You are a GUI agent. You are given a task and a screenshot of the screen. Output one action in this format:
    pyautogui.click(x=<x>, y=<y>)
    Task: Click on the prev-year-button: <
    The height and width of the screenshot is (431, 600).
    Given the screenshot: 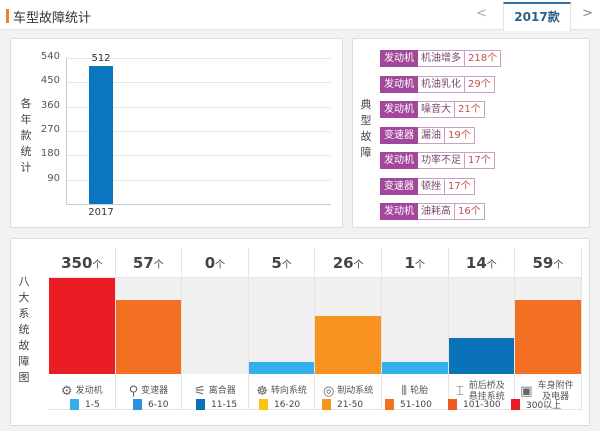 What is the action you would take?
    pyautogui.click(x=481, y=13)
    